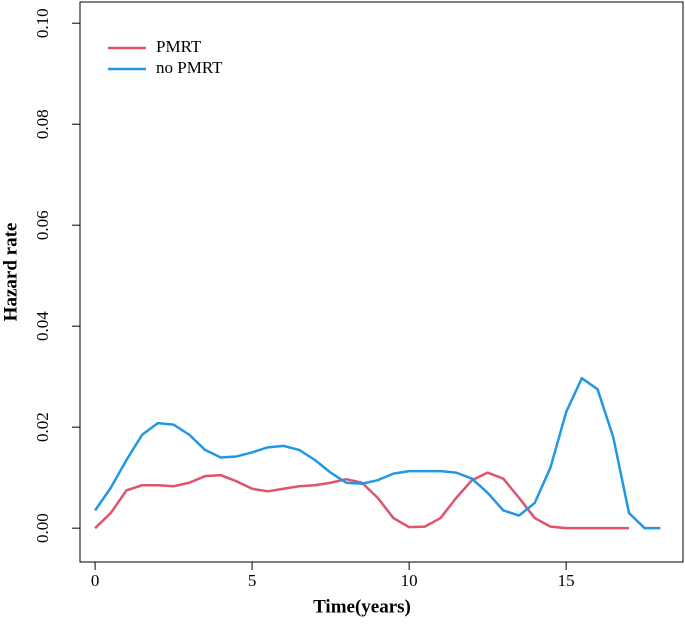 Image resolution: width=685 pixels, height=624 pixels. I want to click on x-axis-title: Time(years), so click(362, 606).